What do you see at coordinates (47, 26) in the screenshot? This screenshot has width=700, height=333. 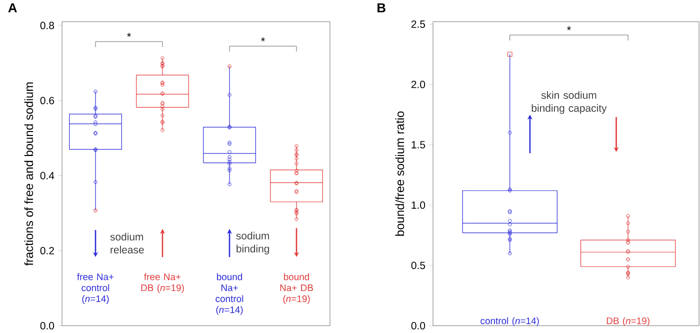 I see `y-tick-label: 0.8` at bounding box center [47, 26].